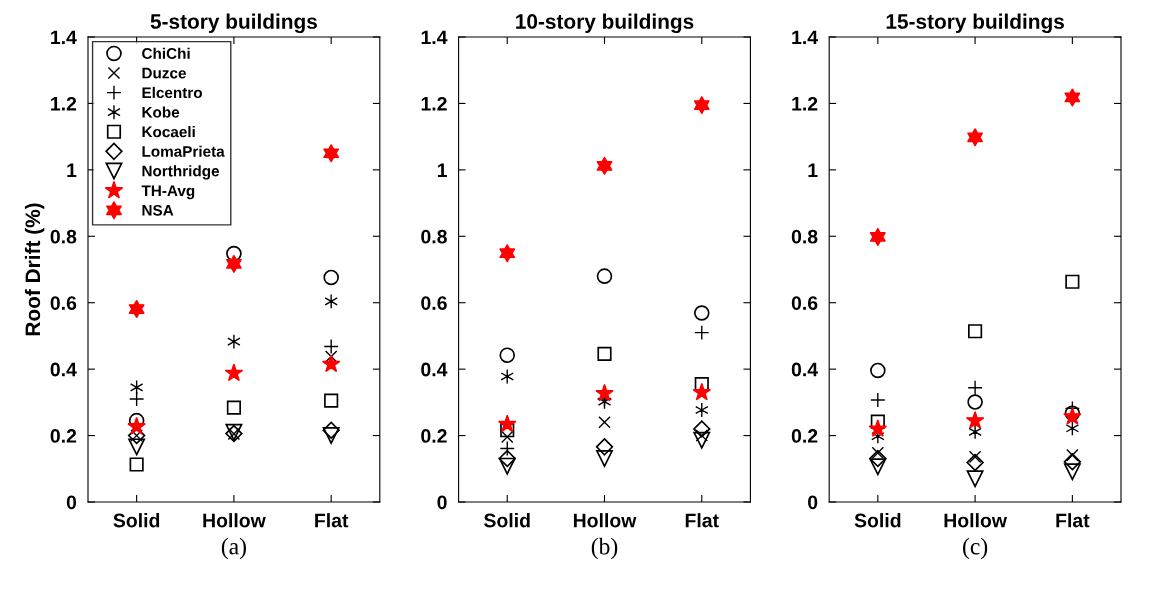 Image resolution: width=1154 pixels, height=599 pixels. Describe the element at coordinates (975, 548) in the screenshot. I see `text: (c)` at that location.